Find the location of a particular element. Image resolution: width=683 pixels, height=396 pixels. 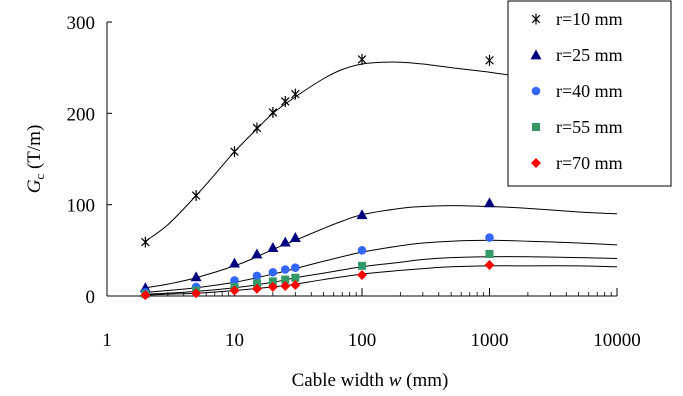

y-axis-label-symbol: G is located at coordinates (34, 186).